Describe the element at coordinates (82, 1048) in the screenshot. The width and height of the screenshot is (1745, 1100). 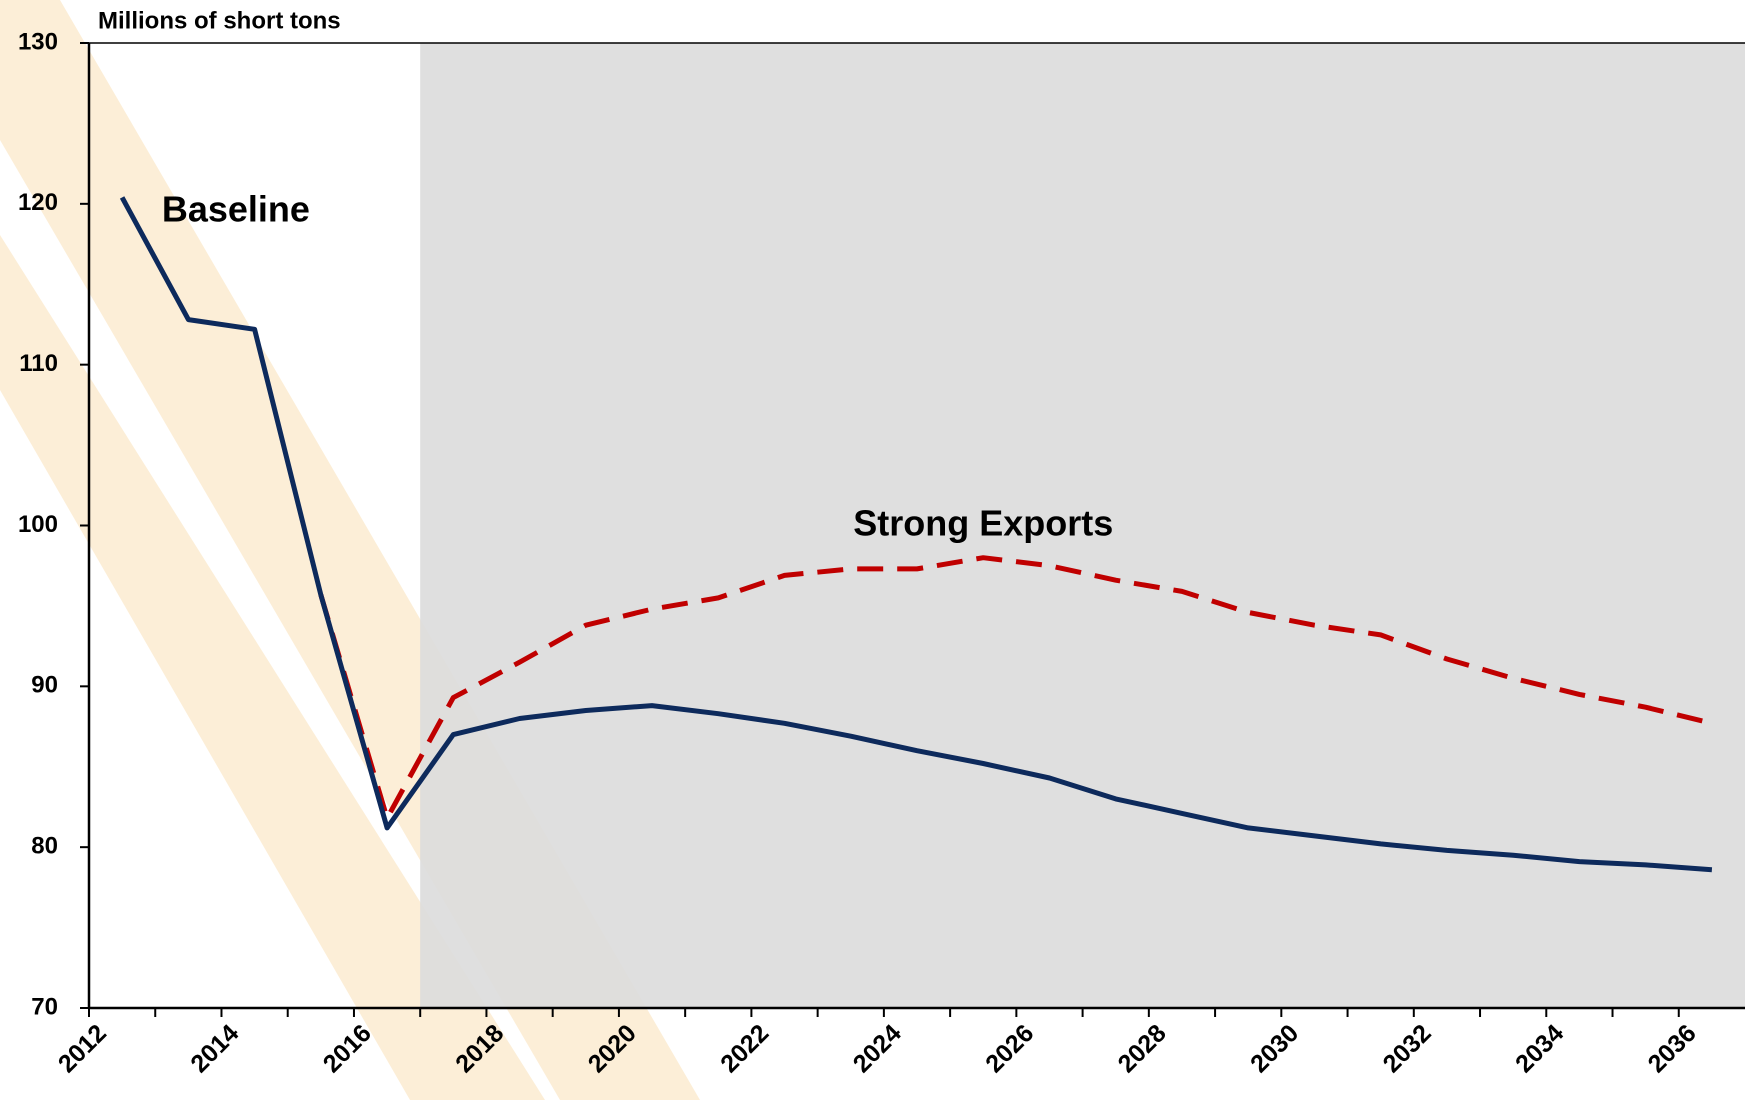
I see `x-tick-label: 2012` at that location.